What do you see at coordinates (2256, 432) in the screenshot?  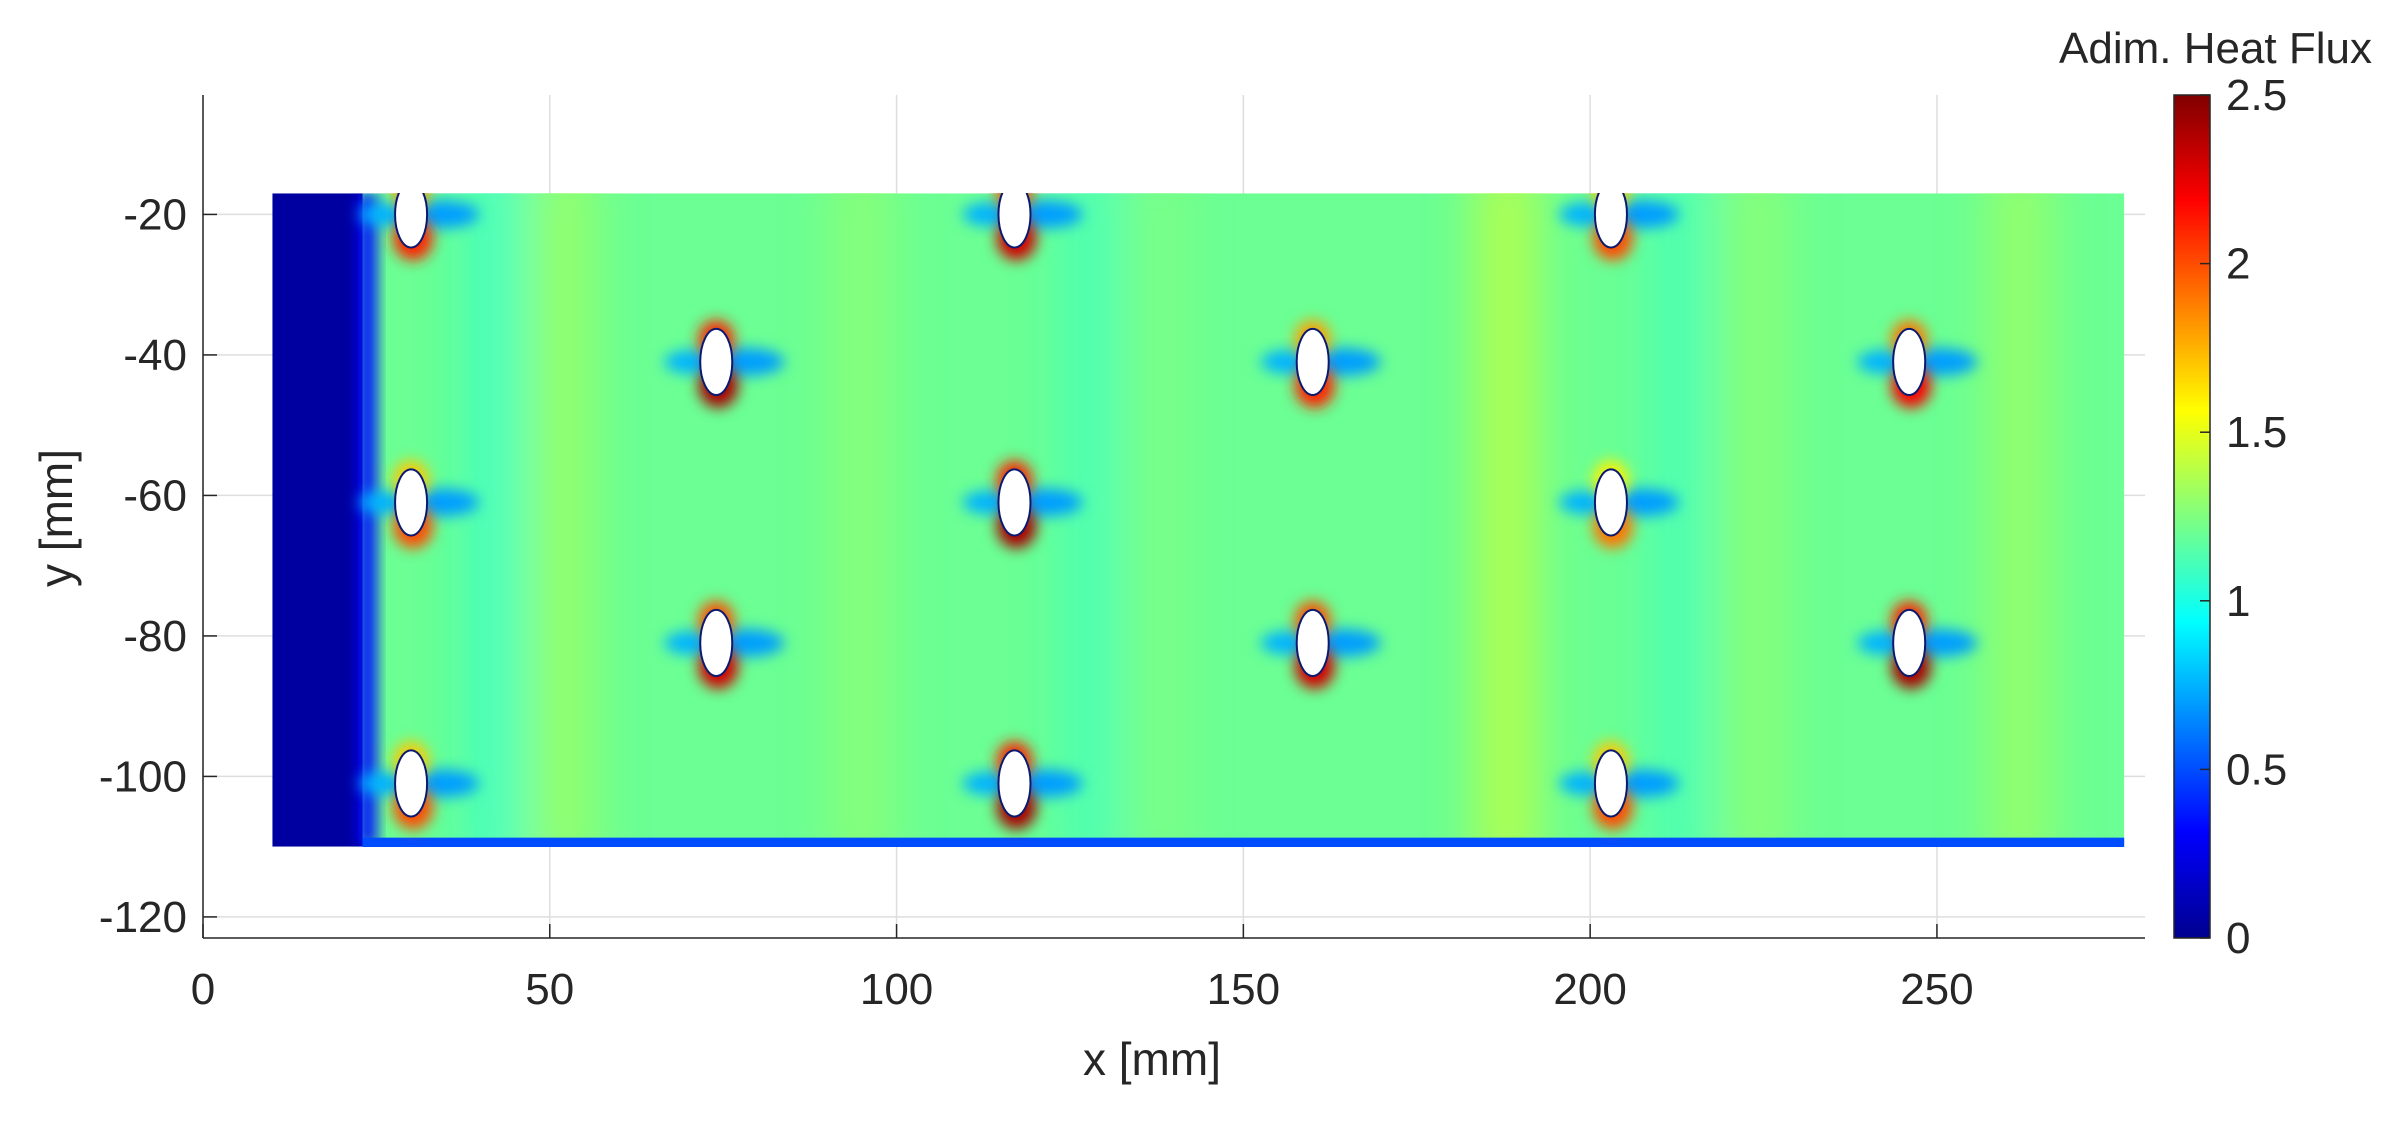 I see `colorbar-tick-label: 1.5` at bounding box center [2256, 432].